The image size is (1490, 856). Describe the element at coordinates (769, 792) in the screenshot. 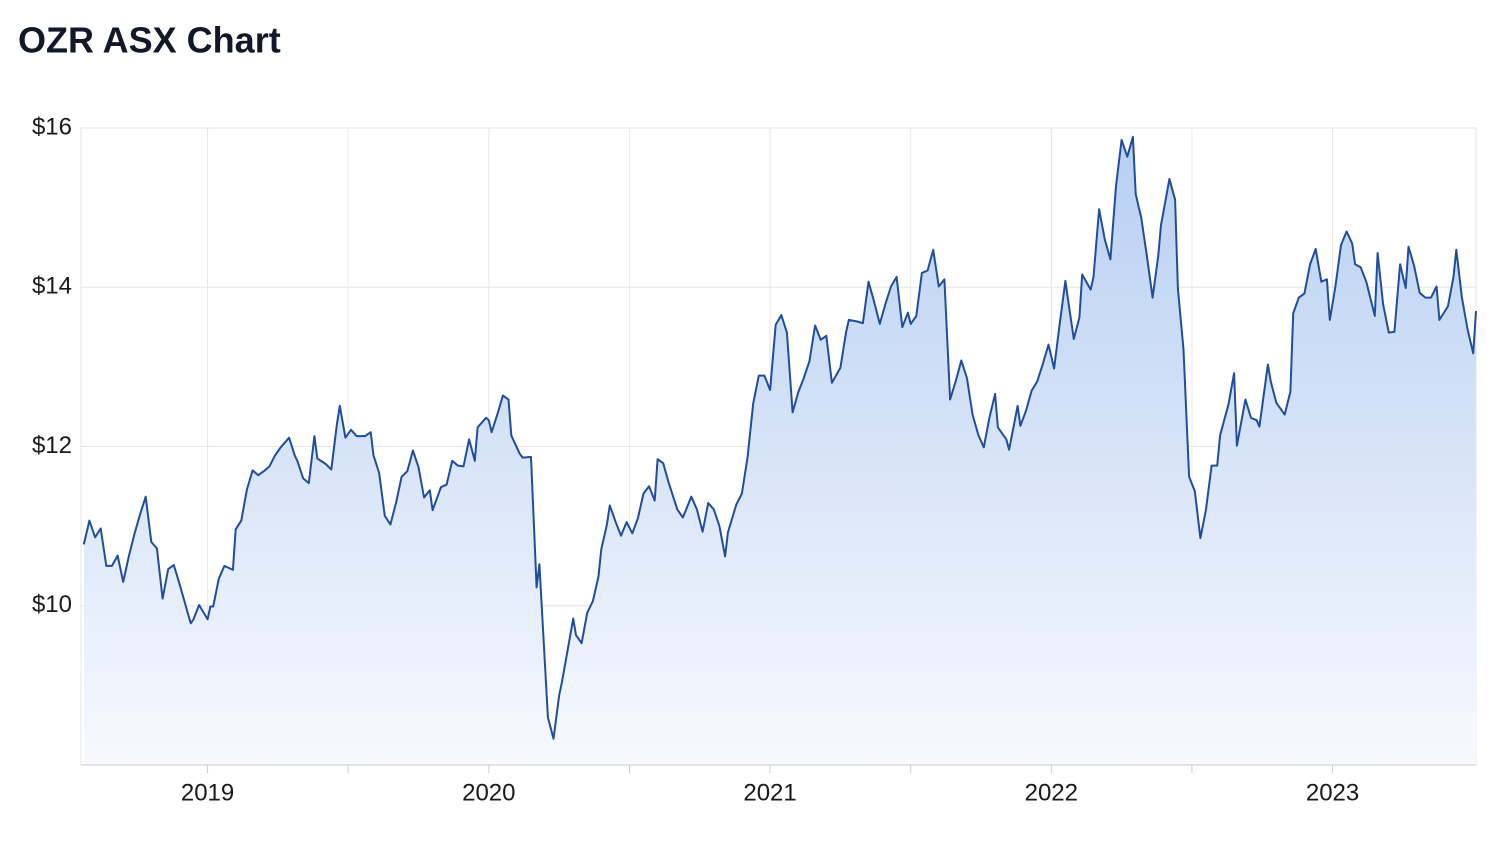

I see `x-tick-label: 2021` at that location.